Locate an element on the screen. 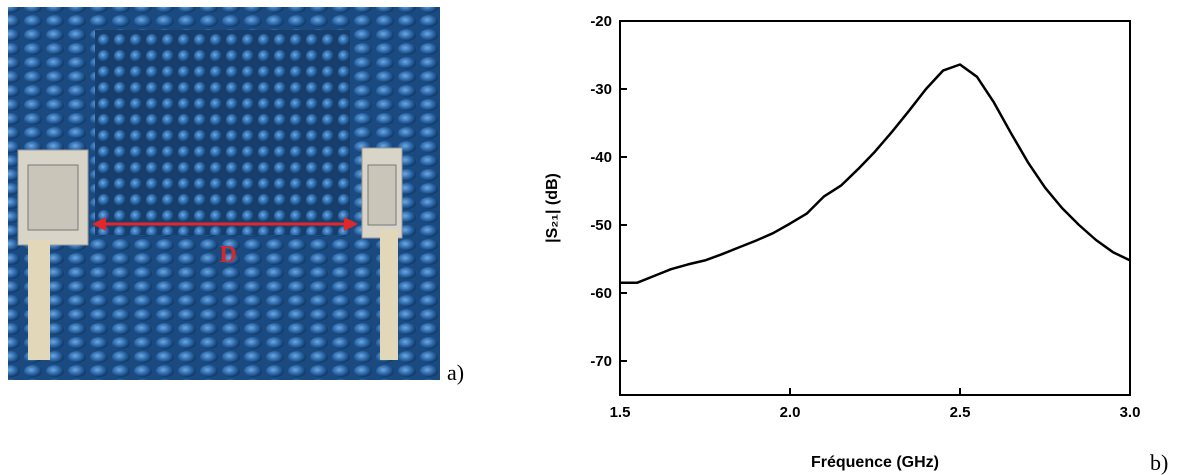 The height and width of the screenshot is (475, 1184). y-tick-label: -50 is located at coordinates (601, 225).